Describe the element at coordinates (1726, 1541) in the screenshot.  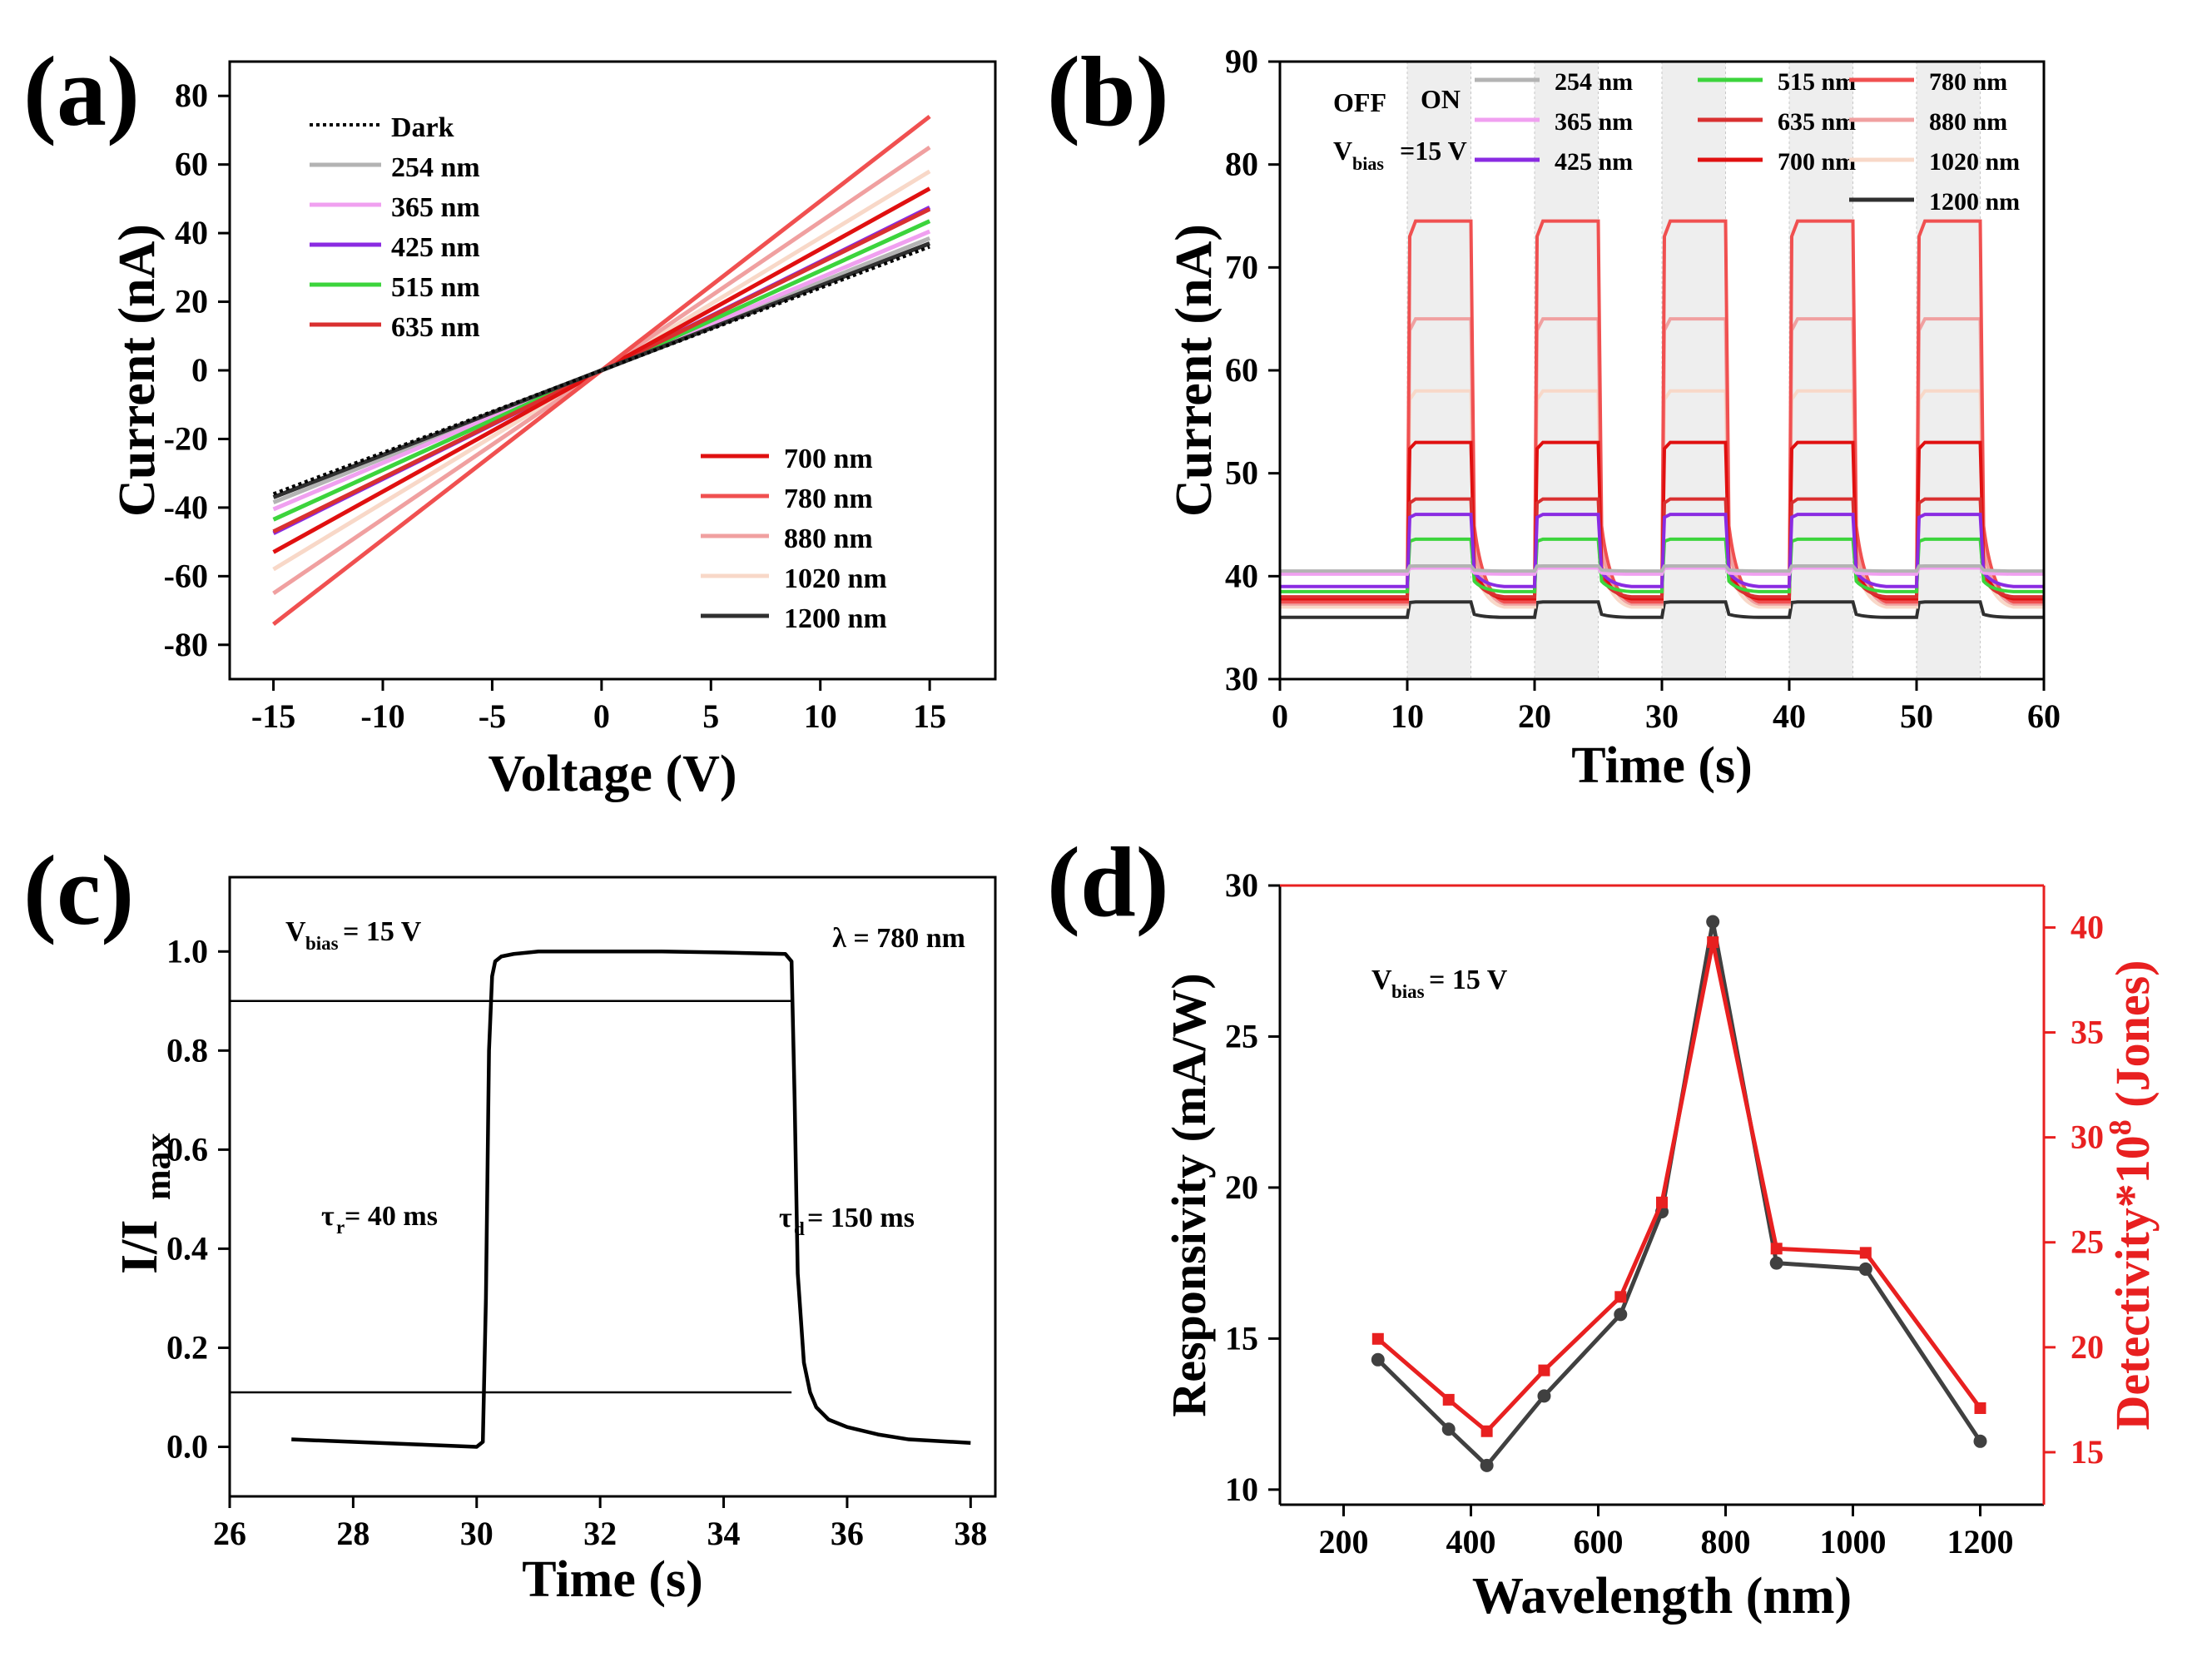
I see `d-xtick-label: 800` at that location.